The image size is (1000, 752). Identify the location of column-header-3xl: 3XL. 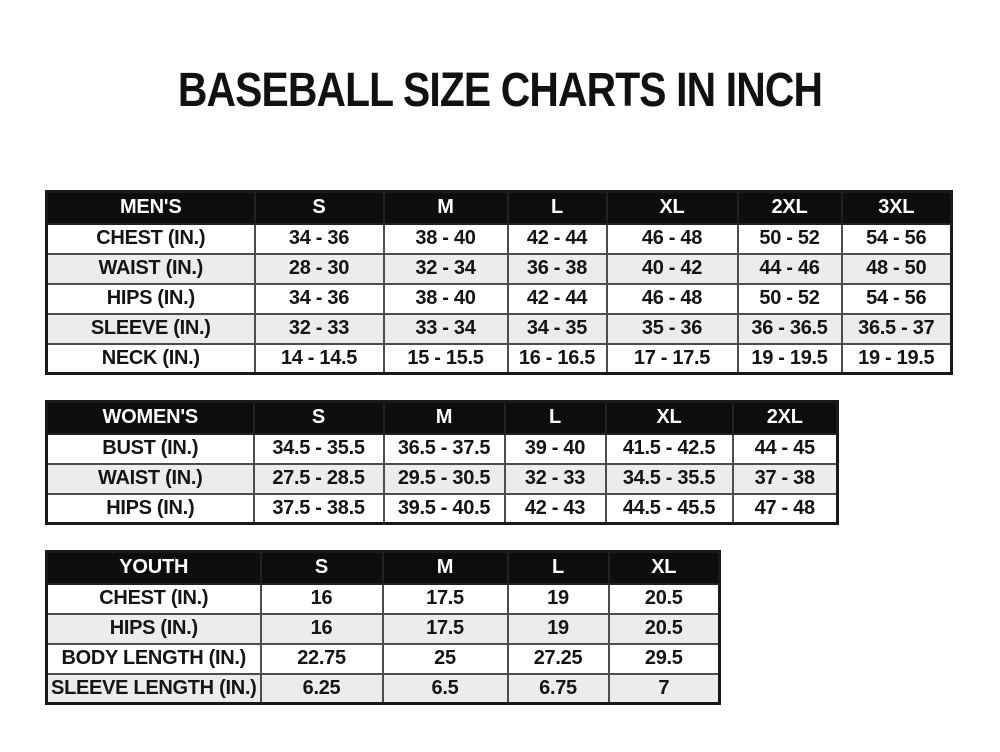
(896, 207).